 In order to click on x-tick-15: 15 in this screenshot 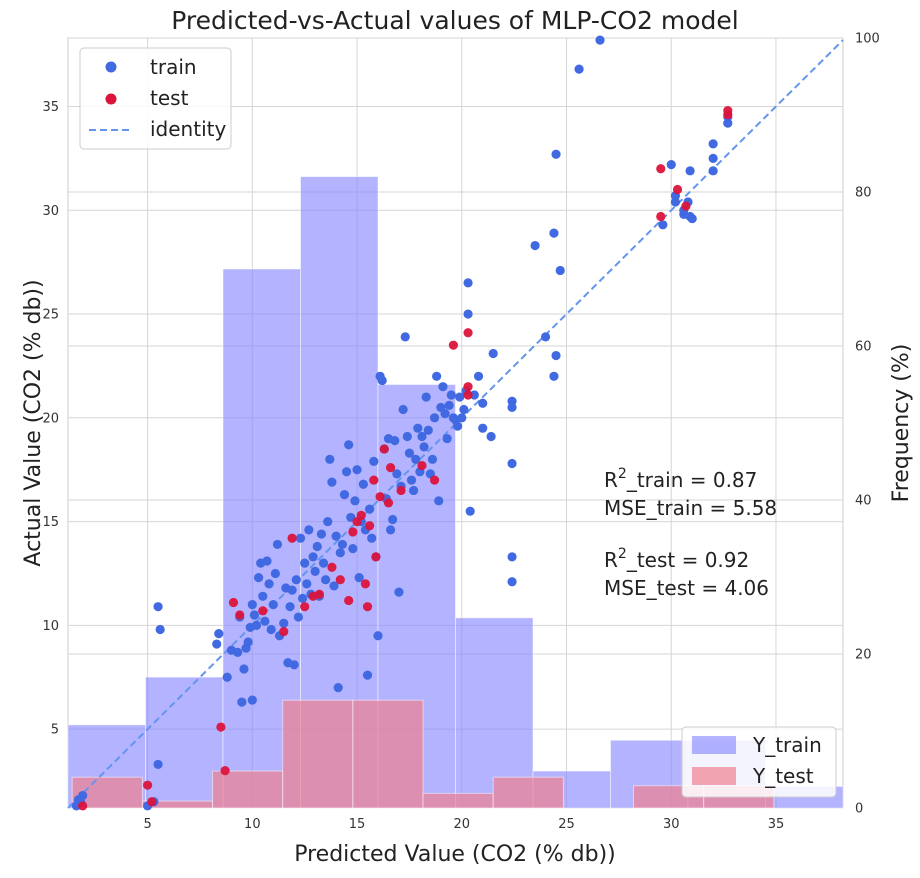, I will do `click(357, 824)`.